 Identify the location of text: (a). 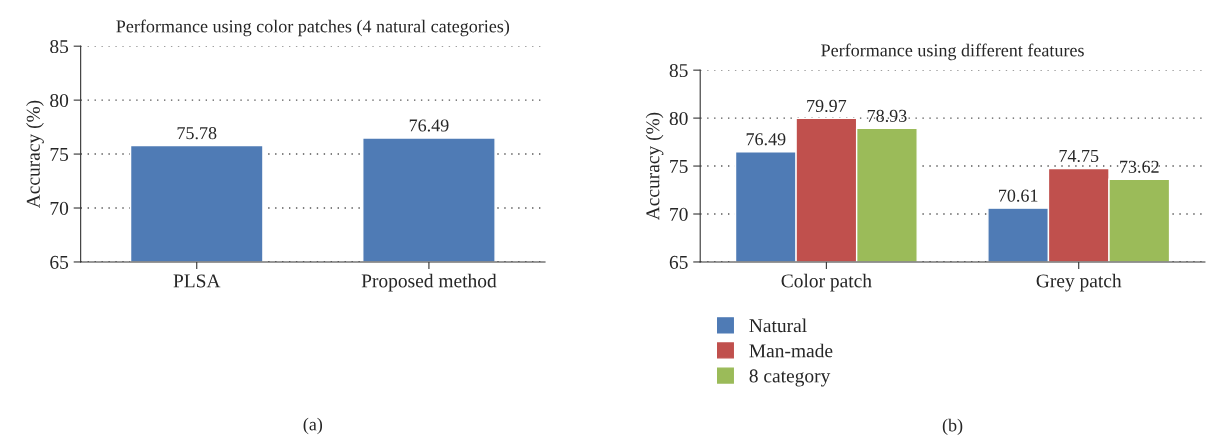
(313, 426).